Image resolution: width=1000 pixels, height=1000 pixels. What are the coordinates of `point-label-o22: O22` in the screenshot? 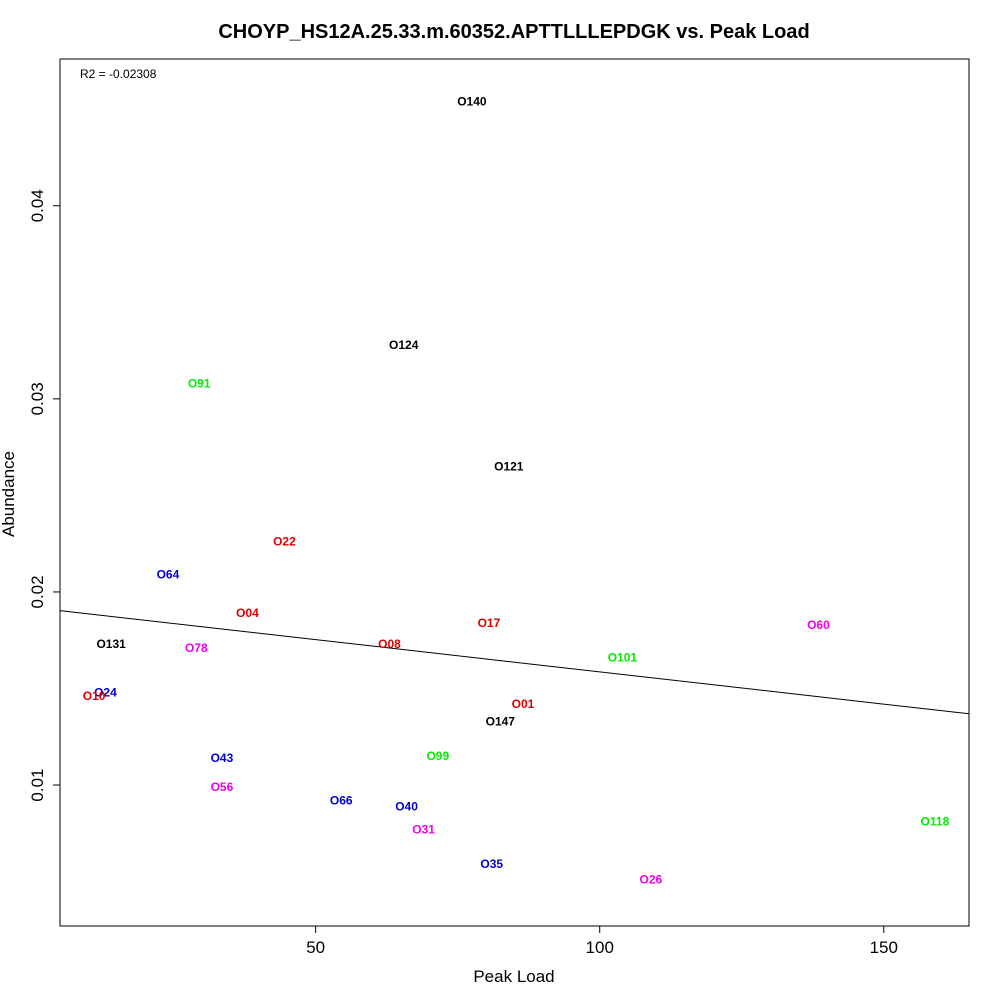 It's located at (284, 542).